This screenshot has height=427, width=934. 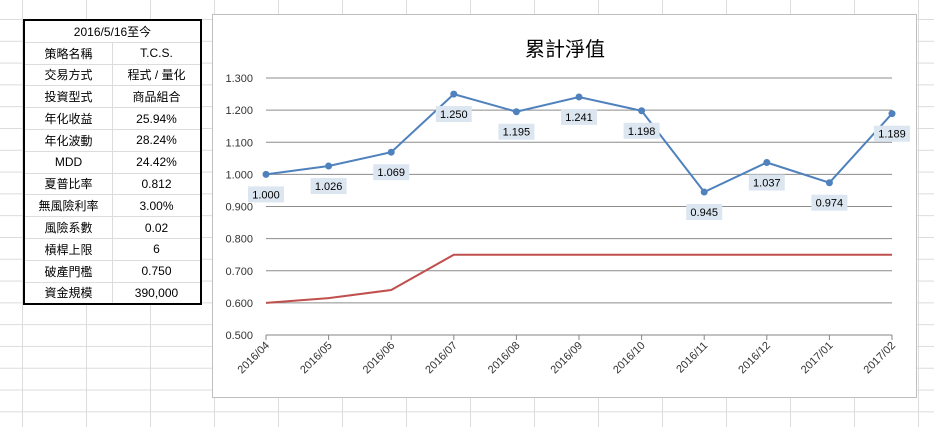 I want to click on info-table-header: 2016/5/16至今, so click(x=112, y=31).